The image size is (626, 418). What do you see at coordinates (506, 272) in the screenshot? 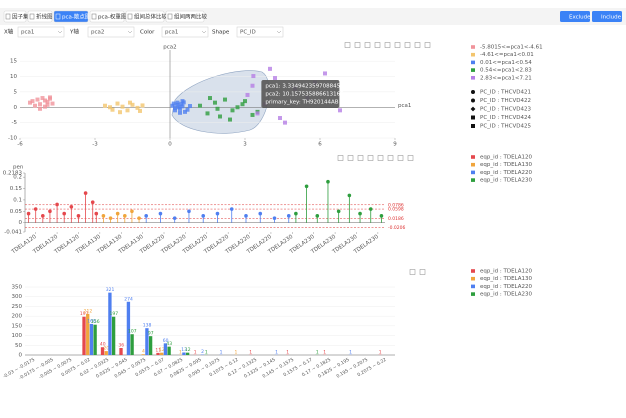
I see `legend-label: eqp_id : TDELA120` at bounding box center [506, 272].